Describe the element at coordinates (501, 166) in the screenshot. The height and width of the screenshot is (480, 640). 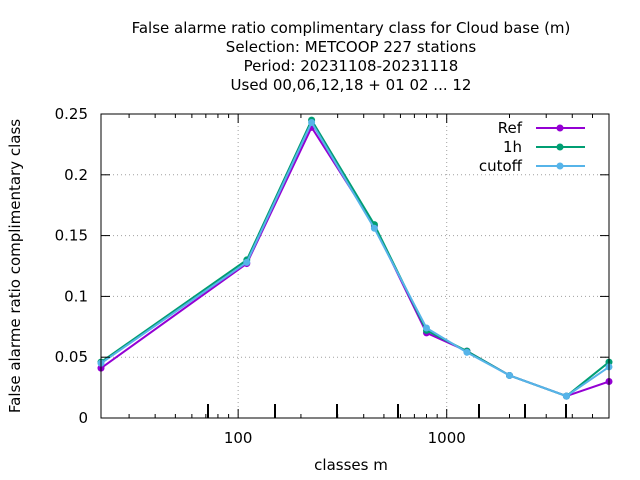
I see `legend-label: cutoff` at that location.